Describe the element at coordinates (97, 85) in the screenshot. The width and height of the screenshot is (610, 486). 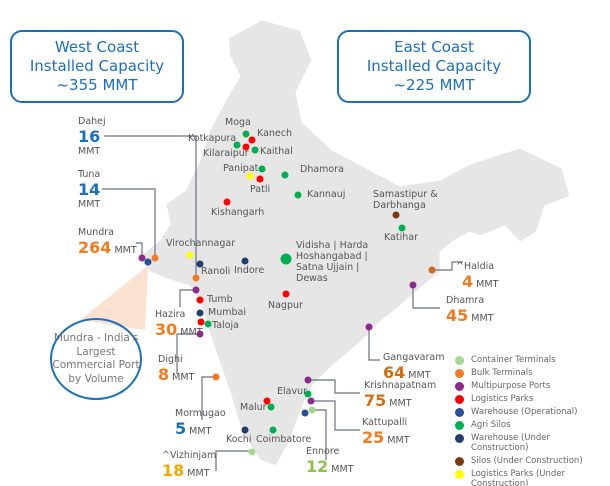
I see `west-box-value: ~355 MMT` at that location.